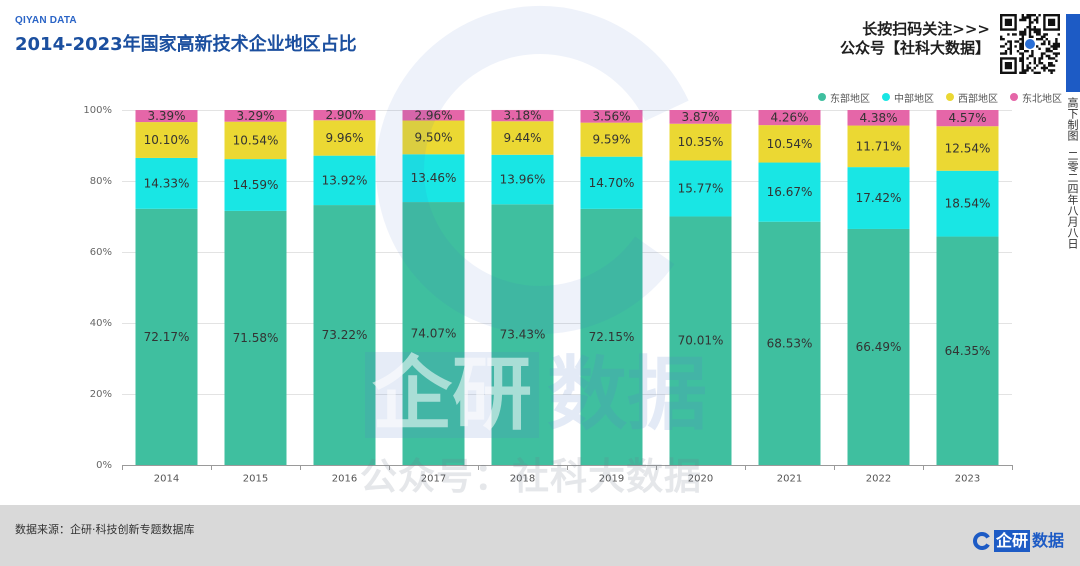 The image size is (1080, 566). I want to click on legend-label-east: 东部地区, so click(850, 99).